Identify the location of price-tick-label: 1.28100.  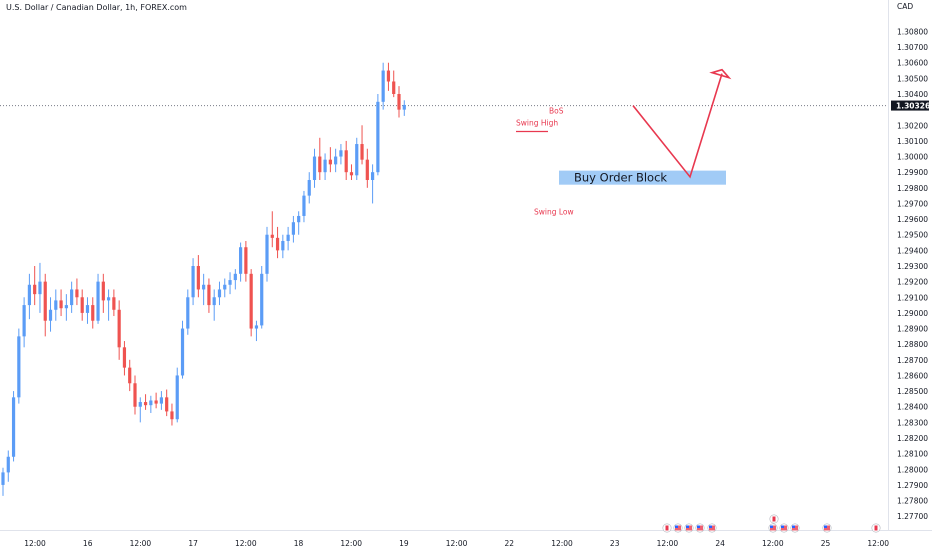
(912, 454).